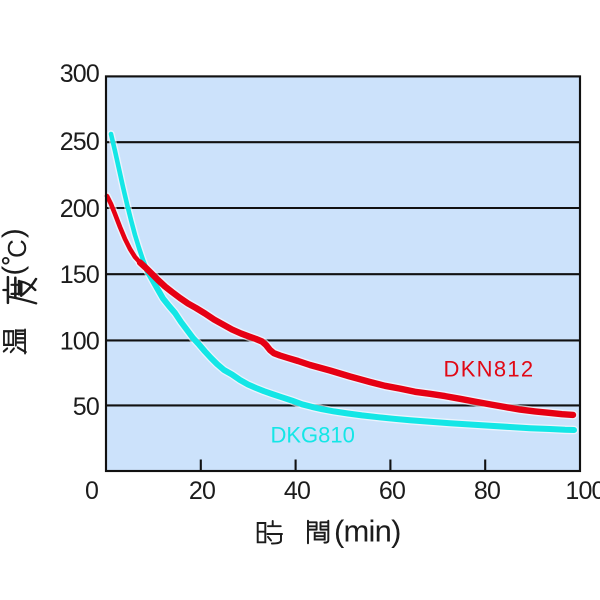 This screenshot has width=600, height=600. What do you see at coordinates (392, 491) in the screenshot?
I see `svg-text: 60` at bounding box center [392, 491].